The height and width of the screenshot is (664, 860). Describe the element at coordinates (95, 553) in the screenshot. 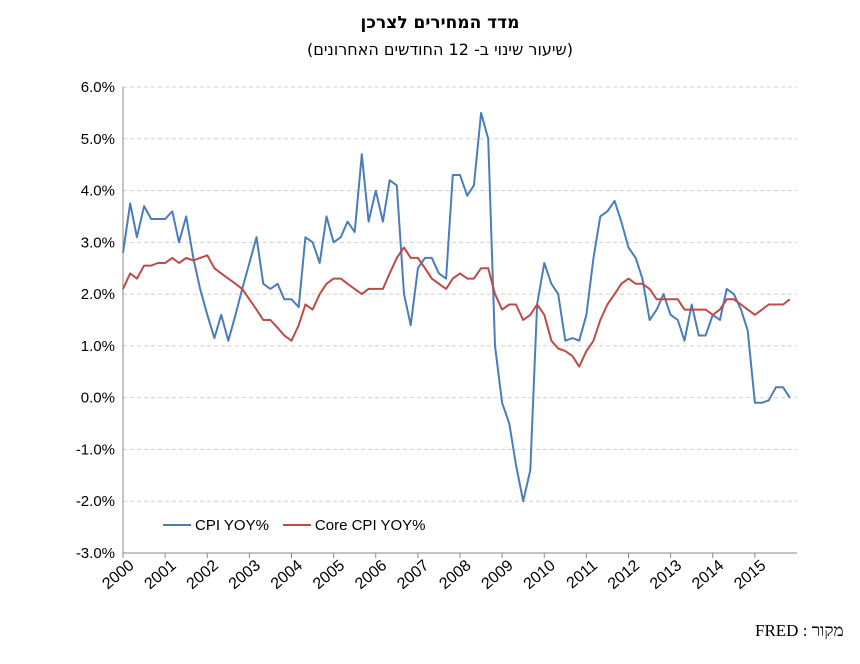

I see `y-tick-label: -3.0%` at that location.